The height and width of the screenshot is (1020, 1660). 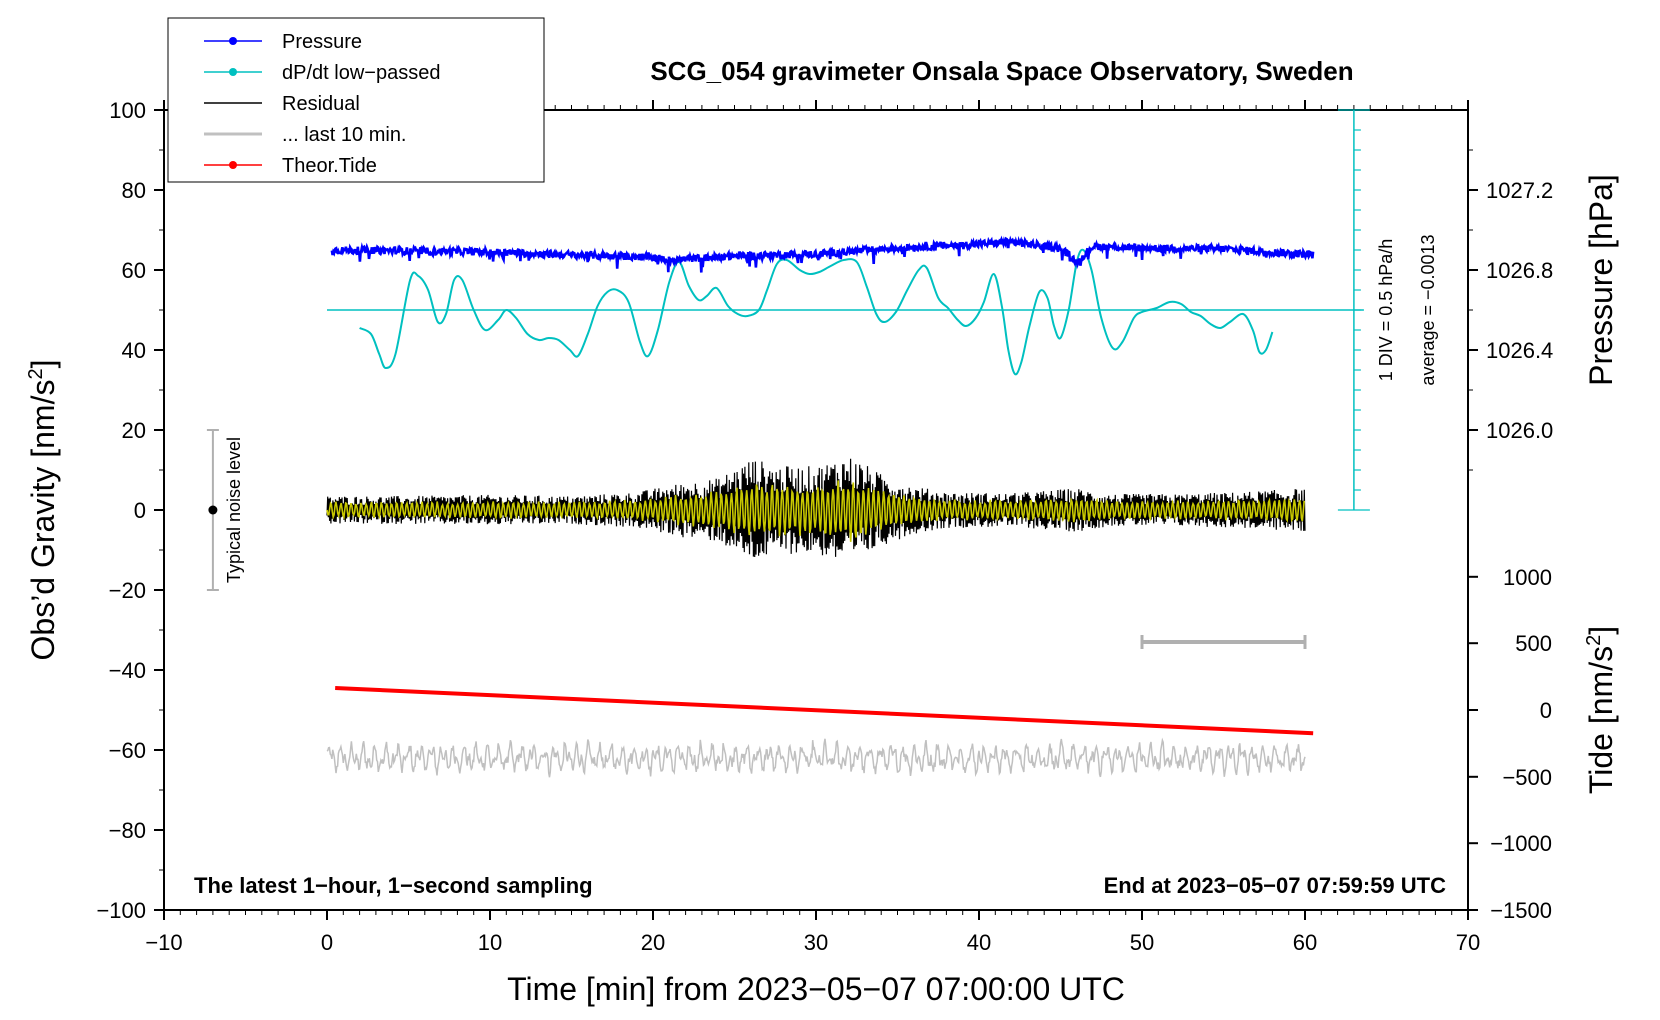 I want to click on y-tick-label: 40, so click(x=134, y=350).